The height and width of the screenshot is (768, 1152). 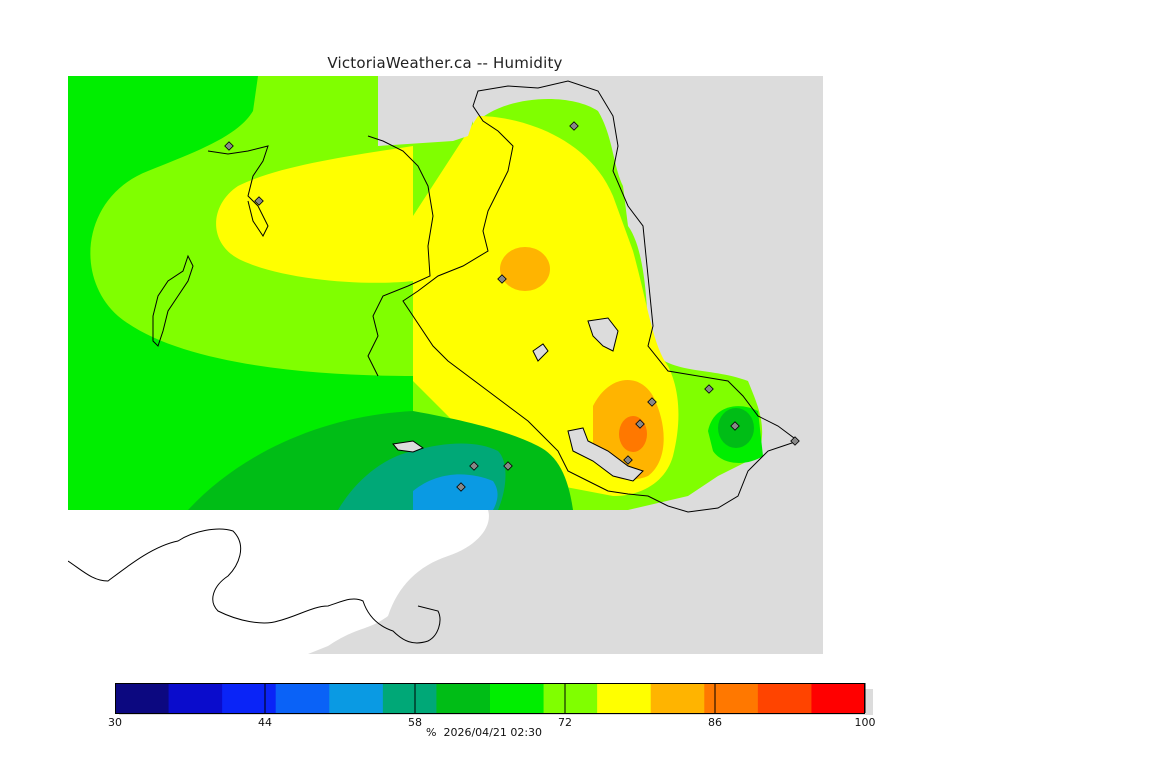 What do you see at coordinates (254, 586) in the screenshot?
I see `olympic-peninsula-outline` at bounding box center [254, 586].